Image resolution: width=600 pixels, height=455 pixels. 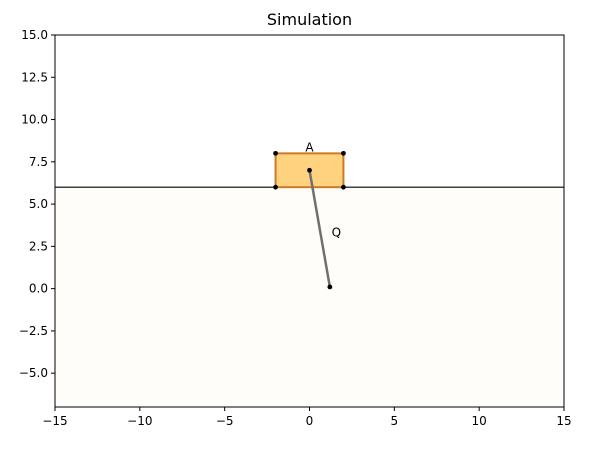 I want to click on chart-title: Simulation, so click(x=309, y=19).